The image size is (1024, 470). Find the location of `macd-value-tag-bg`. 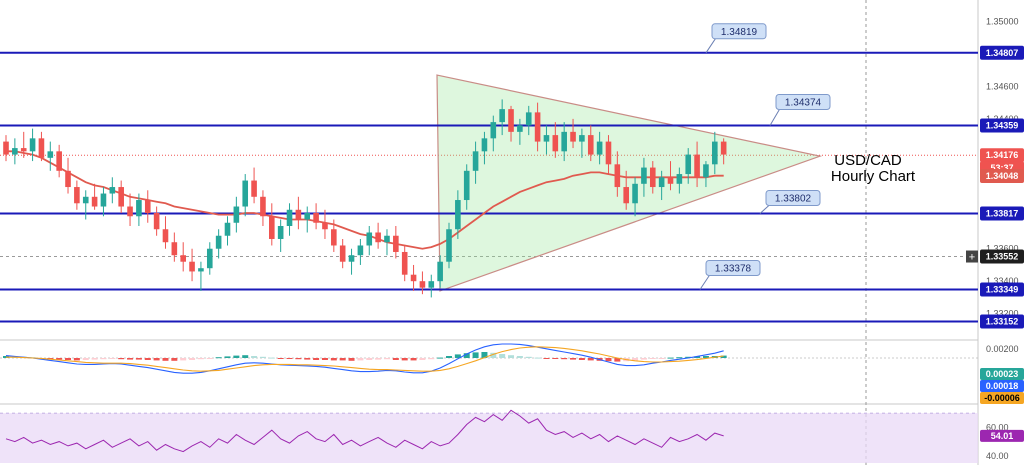

macd-value-tag-bg is located at coordinates (1002, 386).